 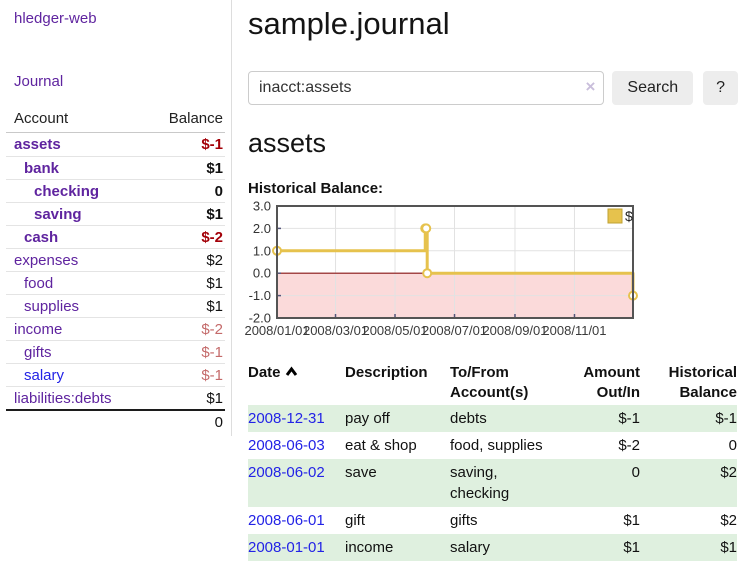 What do you see at coordinates (58, 214) in the screenshot?
I see `sidebar-account-link-saving: saving` at bounding box center [58, 214].